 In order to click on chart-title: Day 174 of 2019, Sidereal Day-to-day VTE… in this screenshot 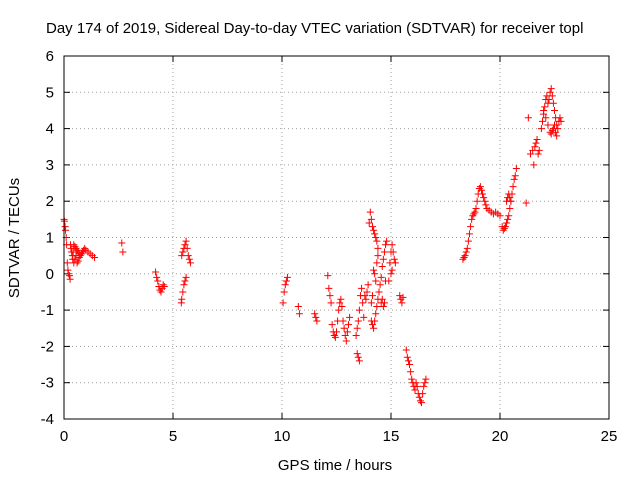, I will do `click(314, 28)`.